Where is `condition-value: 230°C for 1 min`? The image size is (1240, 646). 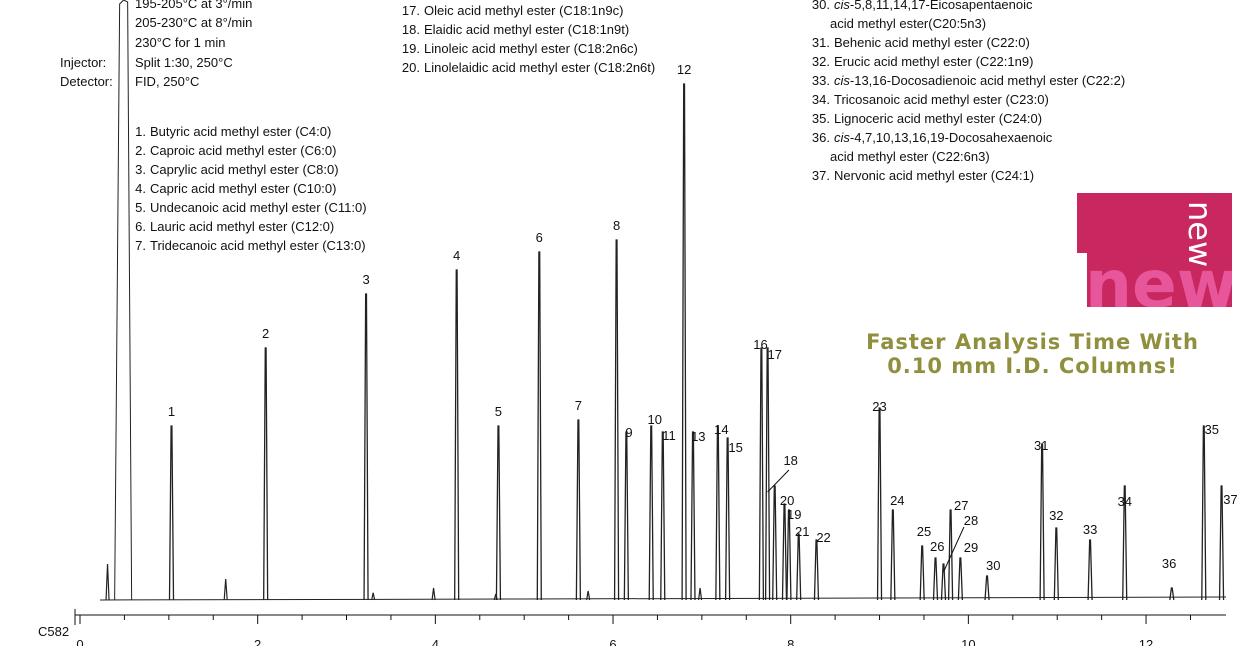
condition-value: 230°C for 1 min is located at coordinates (180, 42).